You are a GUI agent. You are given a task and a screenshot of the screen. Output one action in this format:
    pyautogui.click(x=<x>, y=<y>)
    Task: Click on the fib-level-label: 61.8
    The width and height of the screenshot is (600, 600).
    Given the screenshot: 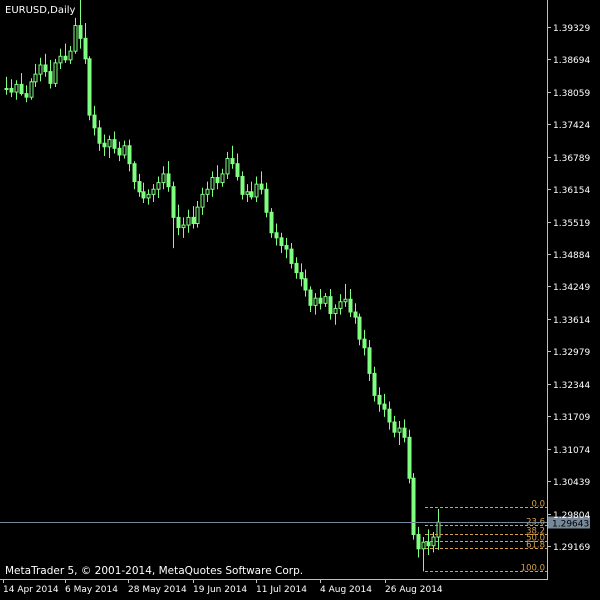 What is the action you would take?
    pyautogui.click(x=535, y=546)
    